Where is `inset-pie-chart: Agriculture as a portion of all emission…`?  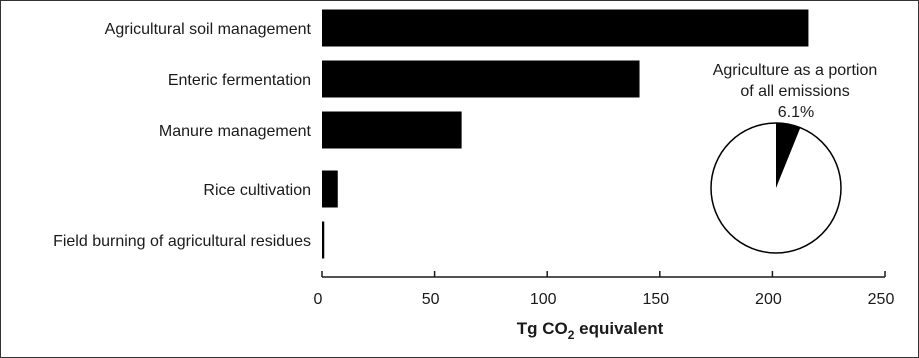 inset-pie-chart: Agriculture as a portion of all emission… is located at coordinates (794, 158).